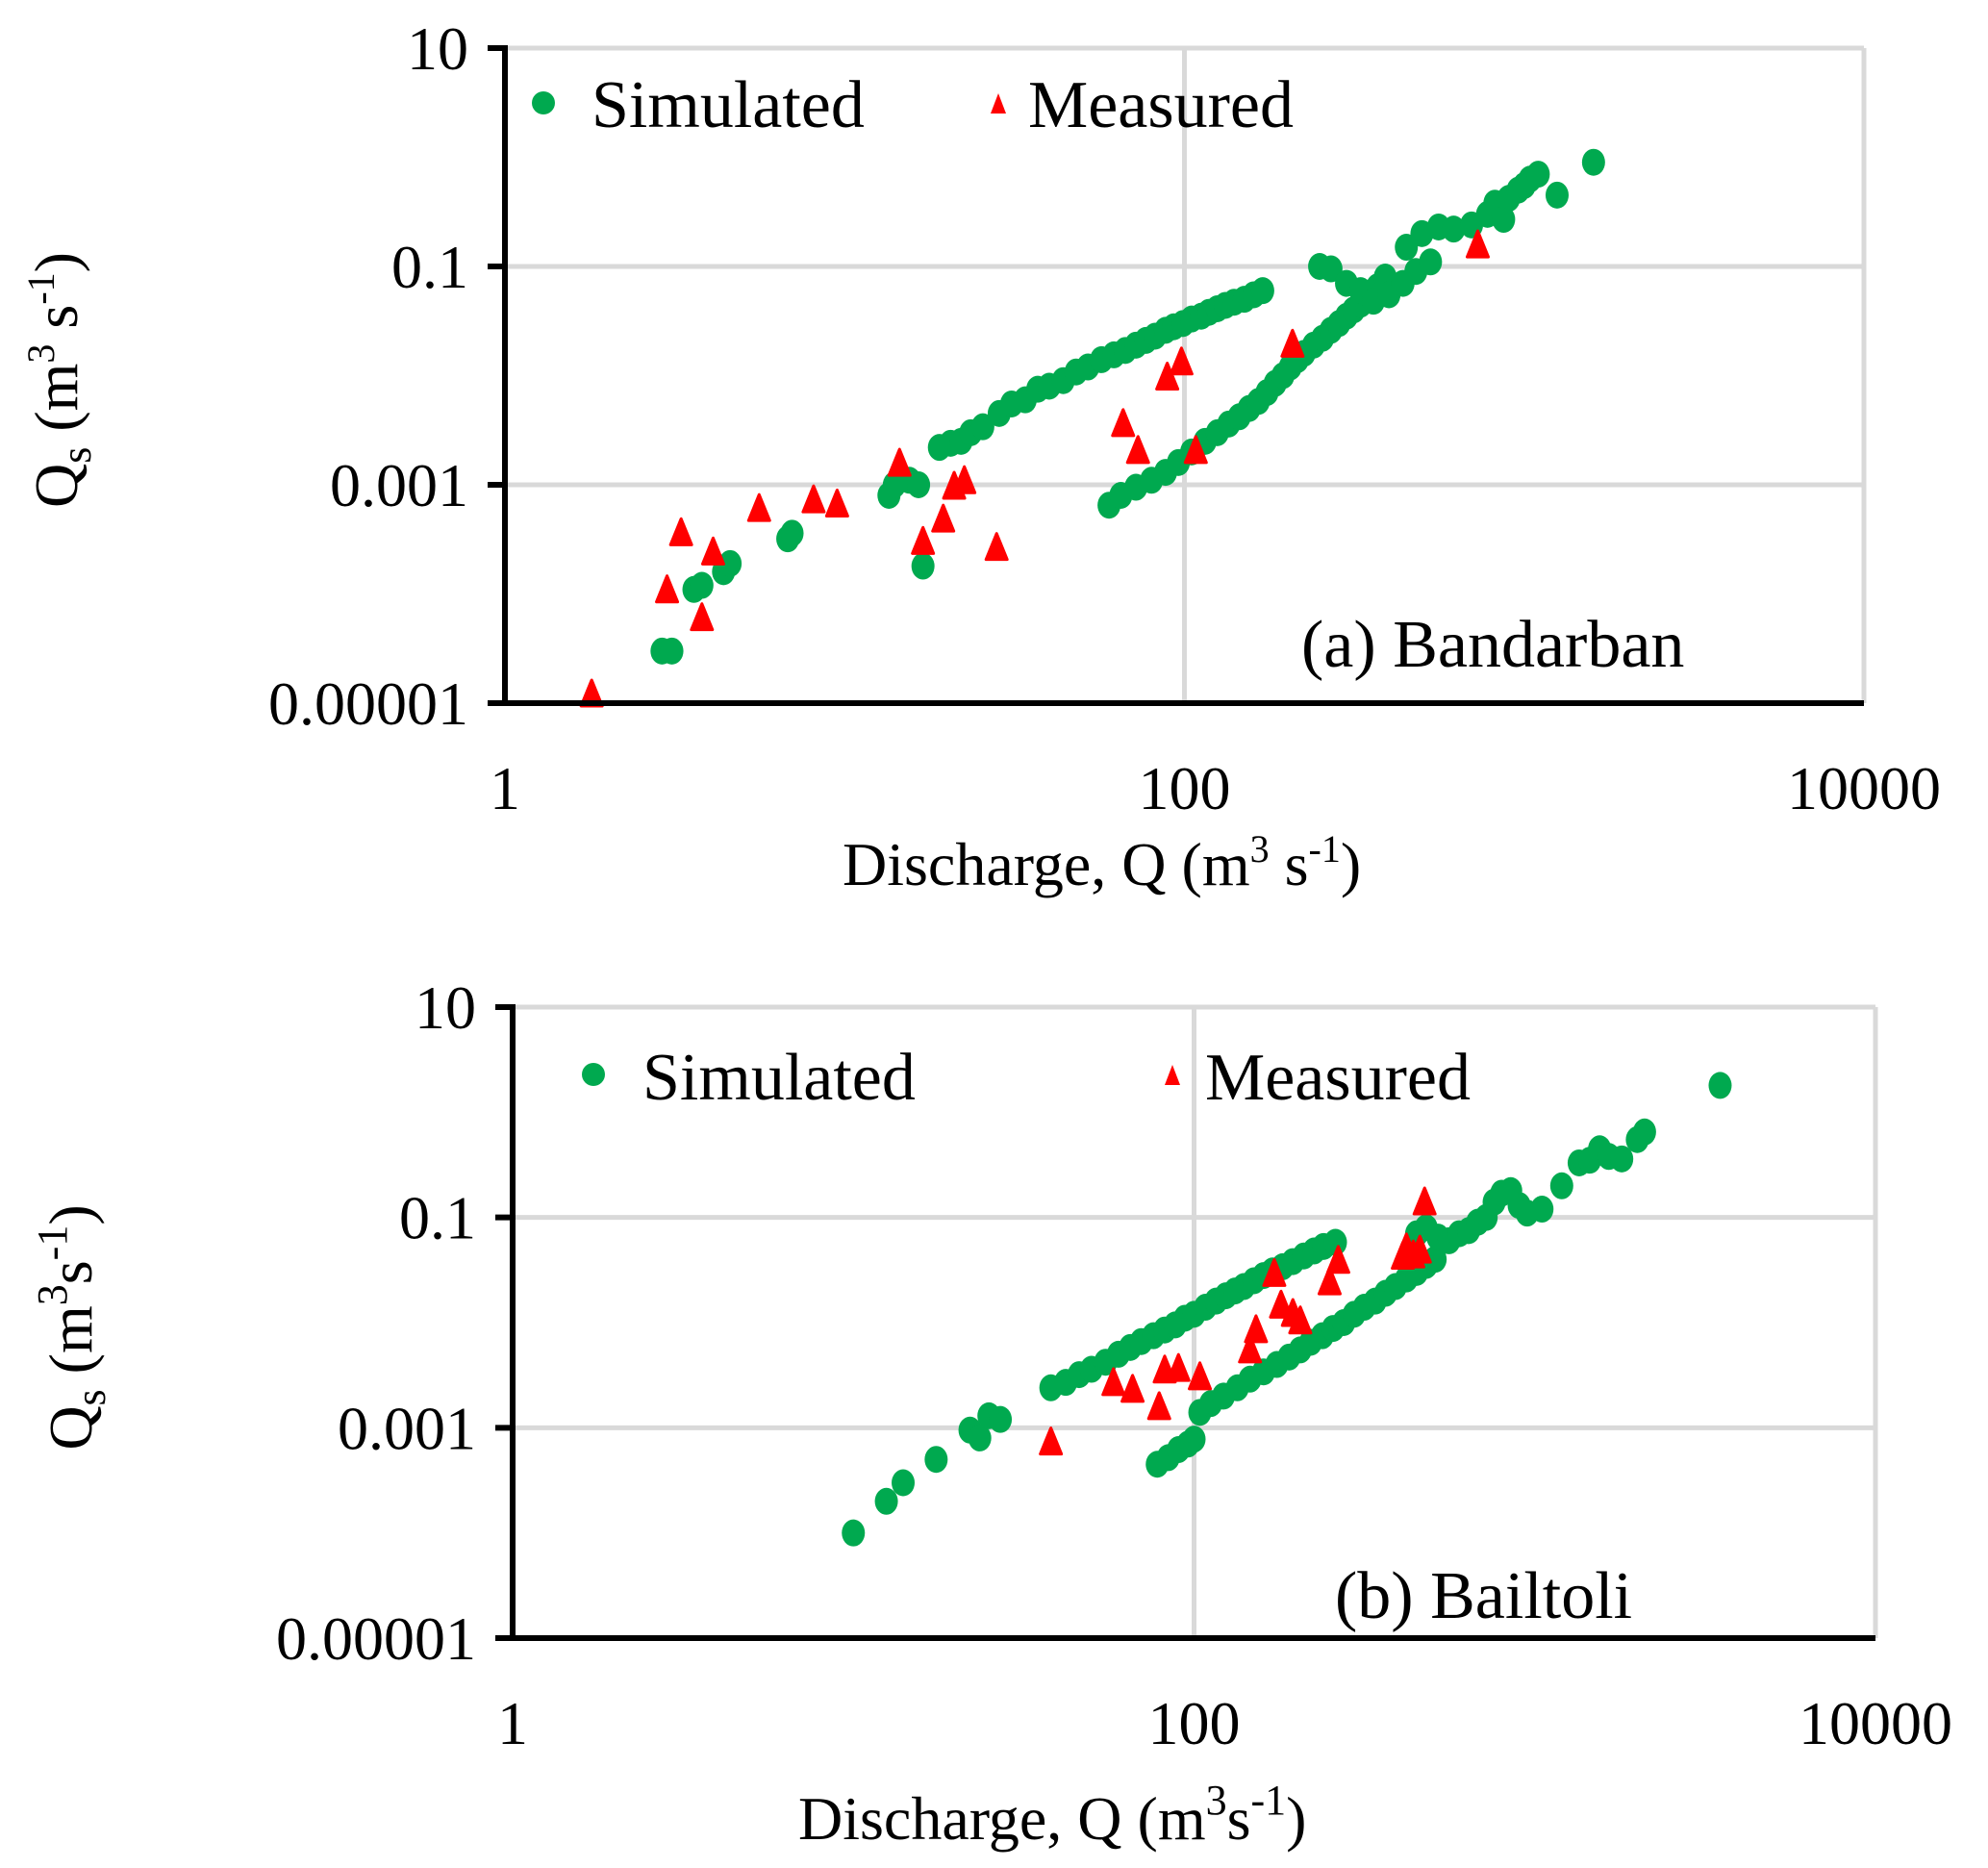 This screenshot has width=1988, height=1868. What do you see at coordinates (1172, 1075) in the screenshot?
I see `legend-measured-marker` at bounding box center [1172, 1075].